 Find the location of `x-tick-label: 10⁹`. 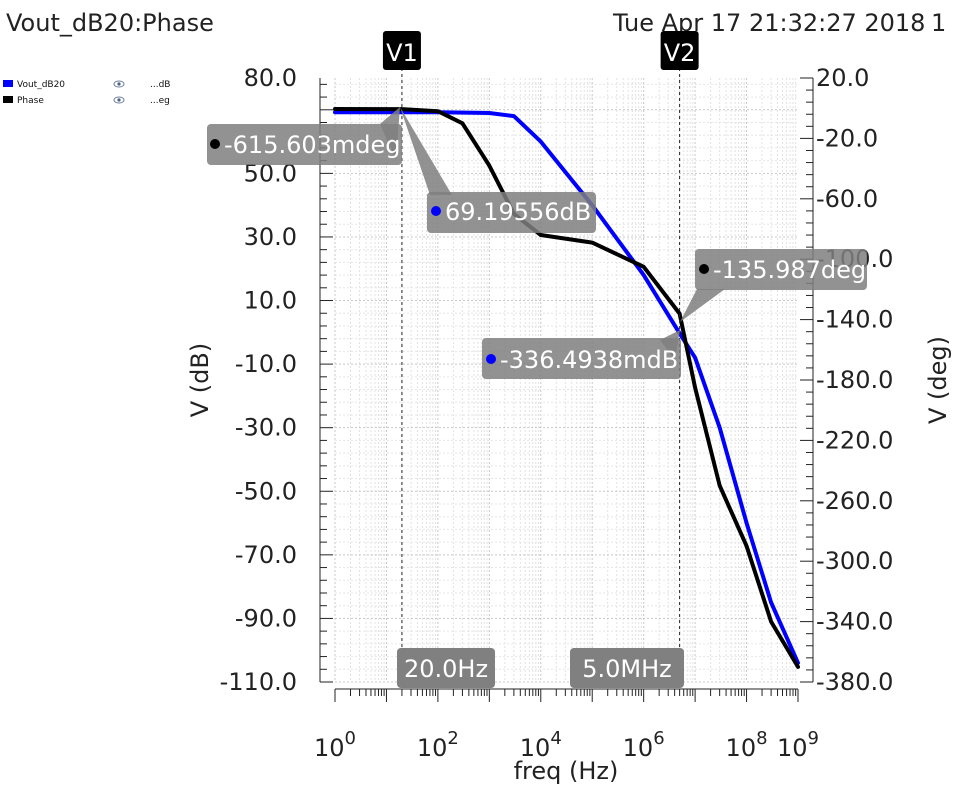

x-tick-label: 10⁹ is located at coordinates (798, 745).